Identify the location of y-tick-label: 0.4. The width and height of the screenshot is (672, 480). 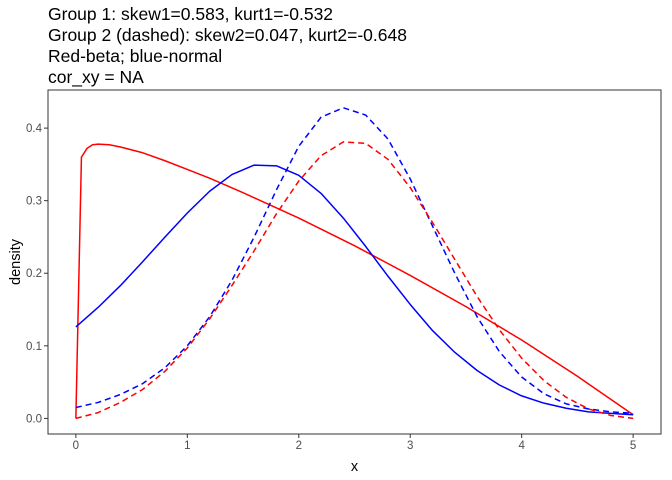
(34, 129).